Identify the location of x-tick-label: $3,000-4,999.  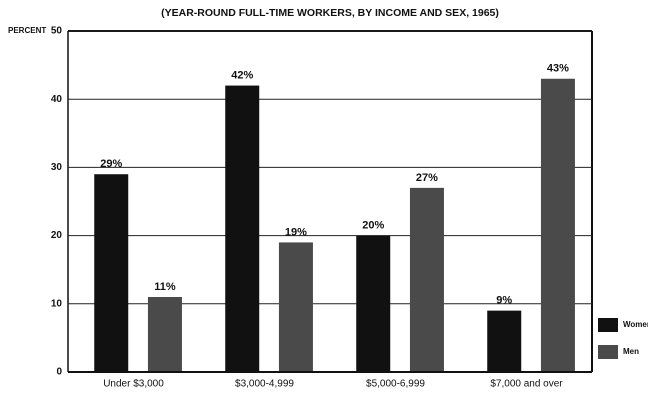
(264, 384).